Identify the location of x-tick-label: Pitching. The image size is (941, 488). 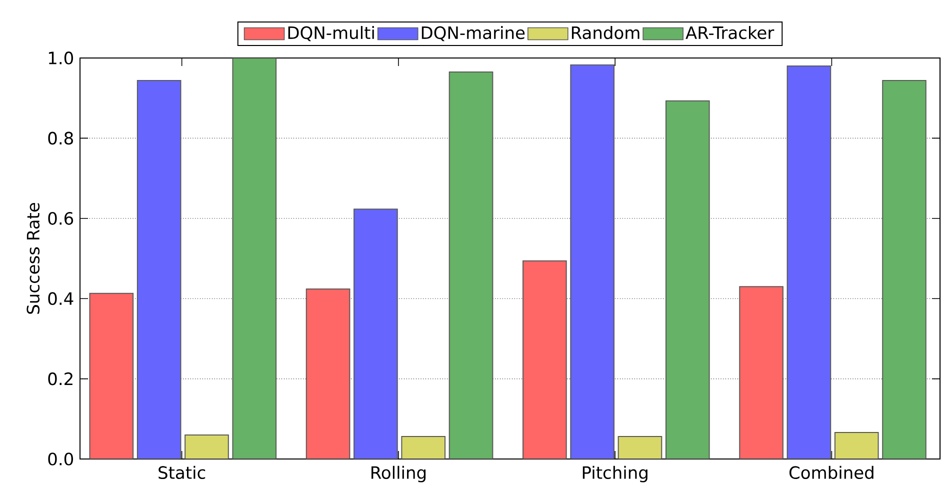
(615, 474).